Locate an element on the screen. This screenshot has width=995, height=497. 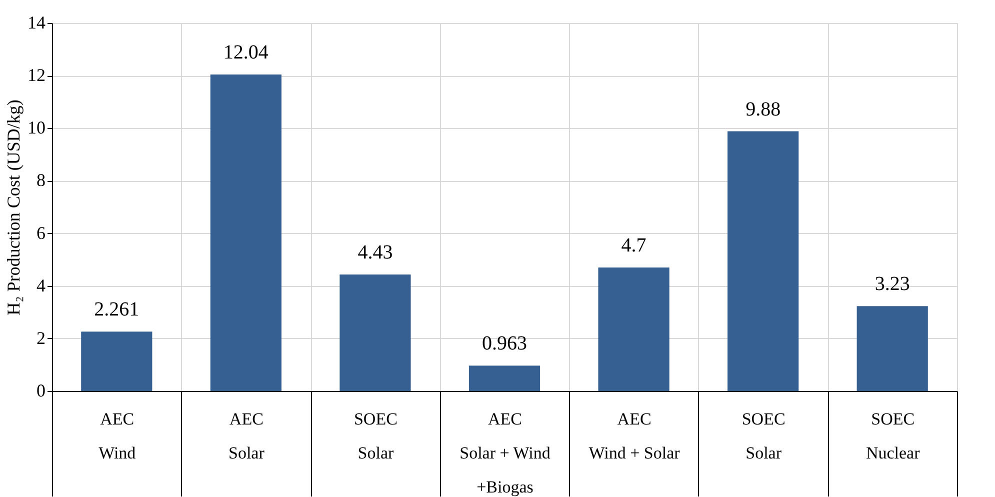
data-label: 0.963 is located at coordinates (504, 343).